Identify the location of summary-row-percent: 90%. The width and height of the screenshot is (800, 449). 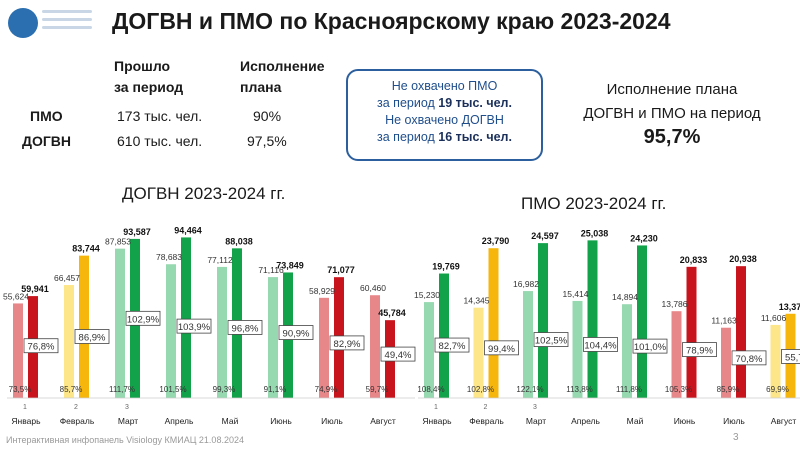
(267, 116).